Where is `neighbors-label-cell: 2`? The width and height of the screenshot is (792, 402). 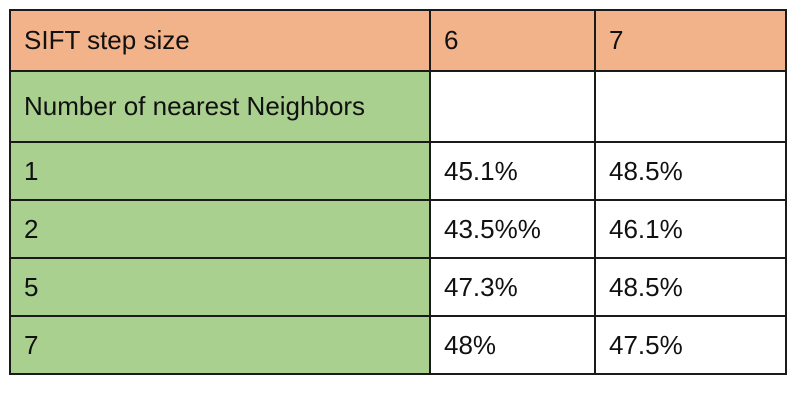 neighbors-label-cell: 2 is located at coordinates (220, 229).